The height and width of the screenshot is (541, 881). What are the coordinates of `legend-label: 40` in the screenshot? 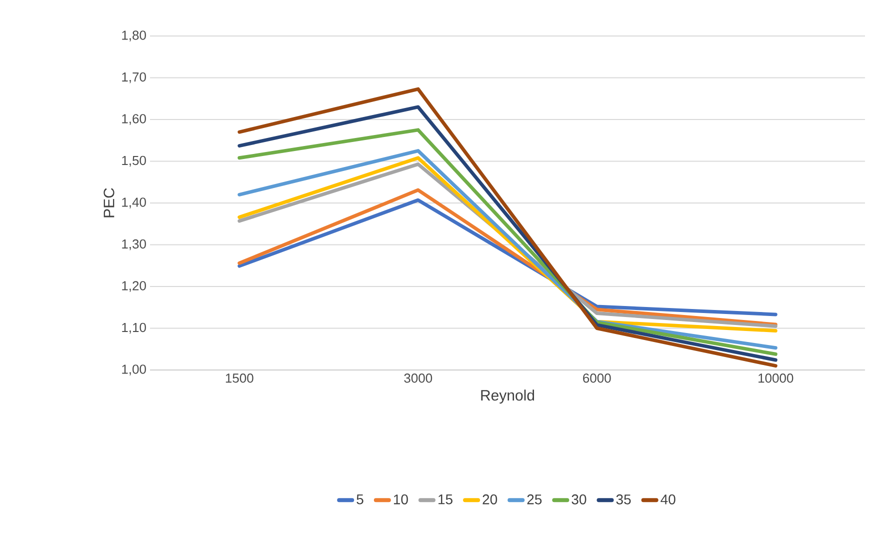 It's located at (668, 499).